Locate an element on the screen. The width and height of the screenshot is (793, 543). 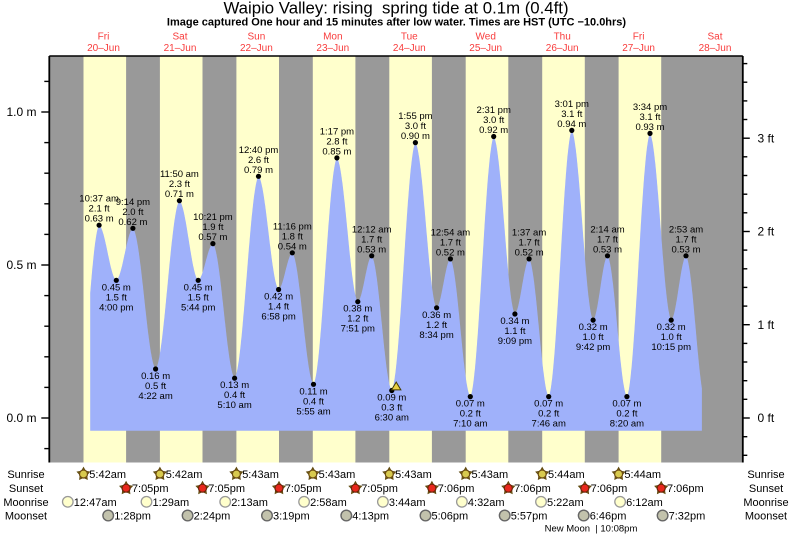
svg-text: 0.3 ft is located at coordinates (391, 408).